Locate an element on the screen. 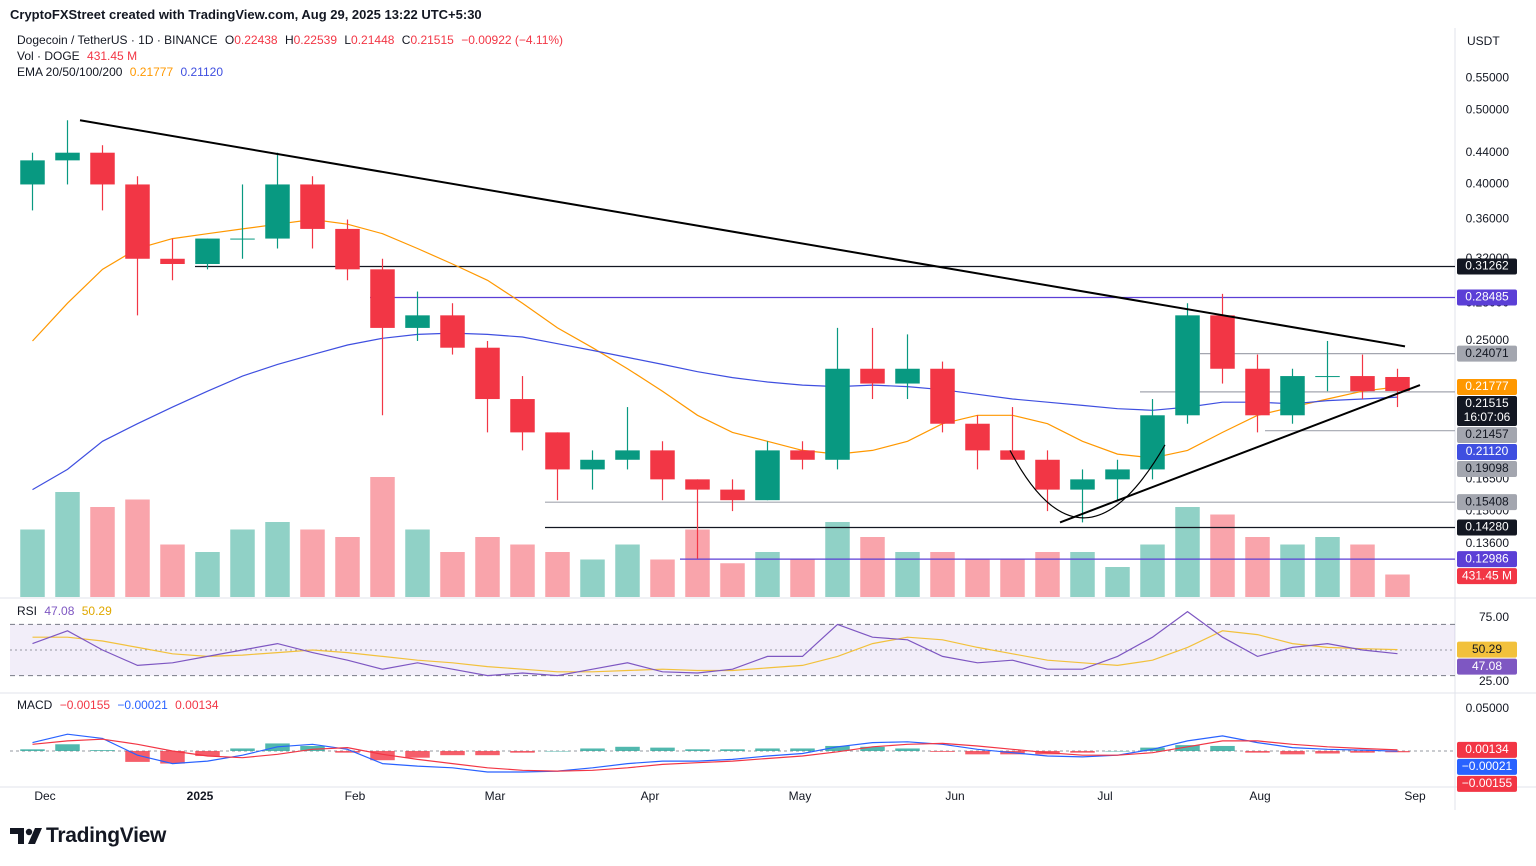  y-tick-label: 0.44000 is located at coordinates (1488, 152).